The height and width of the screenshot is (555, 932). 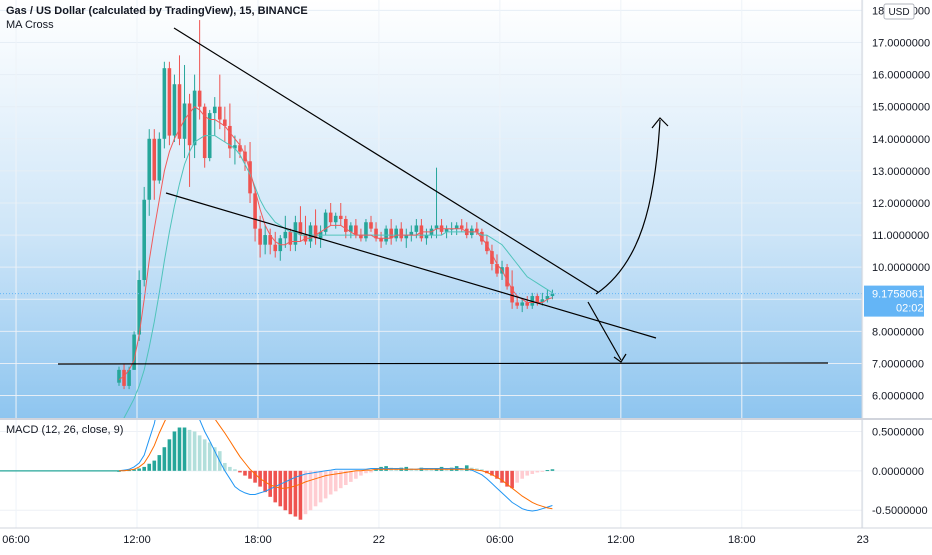 I want to click on macd-tick-label: 0.5000000, so click(x=898, y=432).